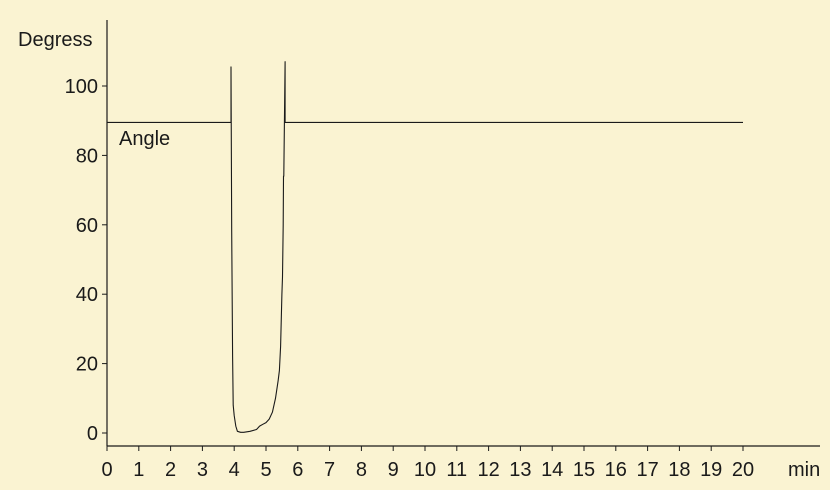  I want to click on y-ticks: 0 20 40 60 80 100, so click(86, 260).